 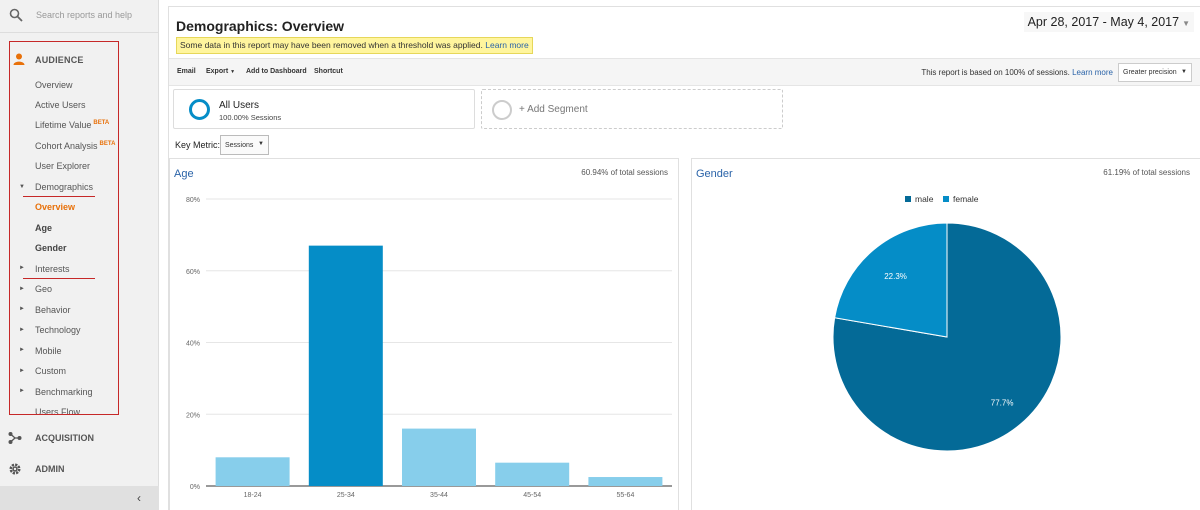 I want to click on y-tick-label: 40%, so click(x=193, y=344).